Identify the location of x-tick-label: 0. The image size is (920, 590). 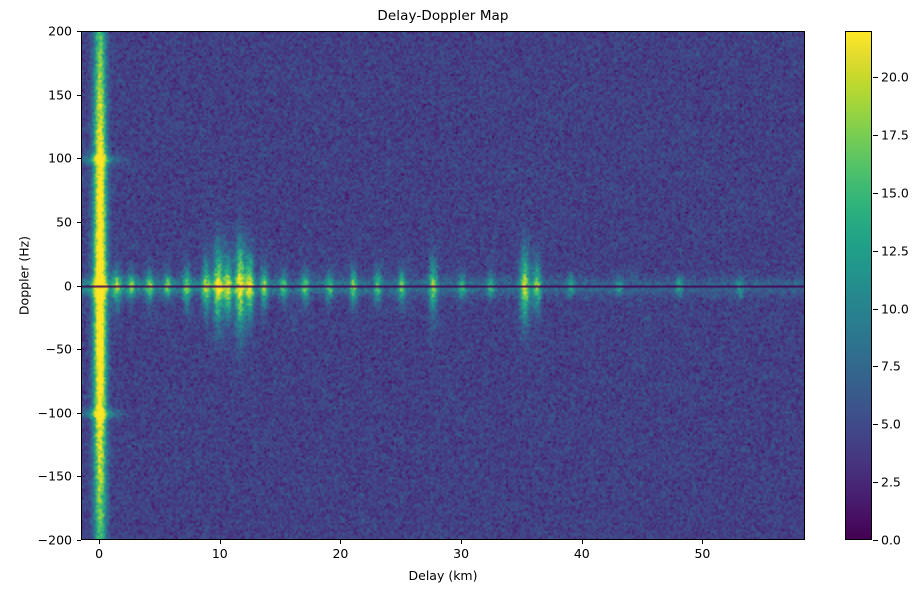
(99, 553).